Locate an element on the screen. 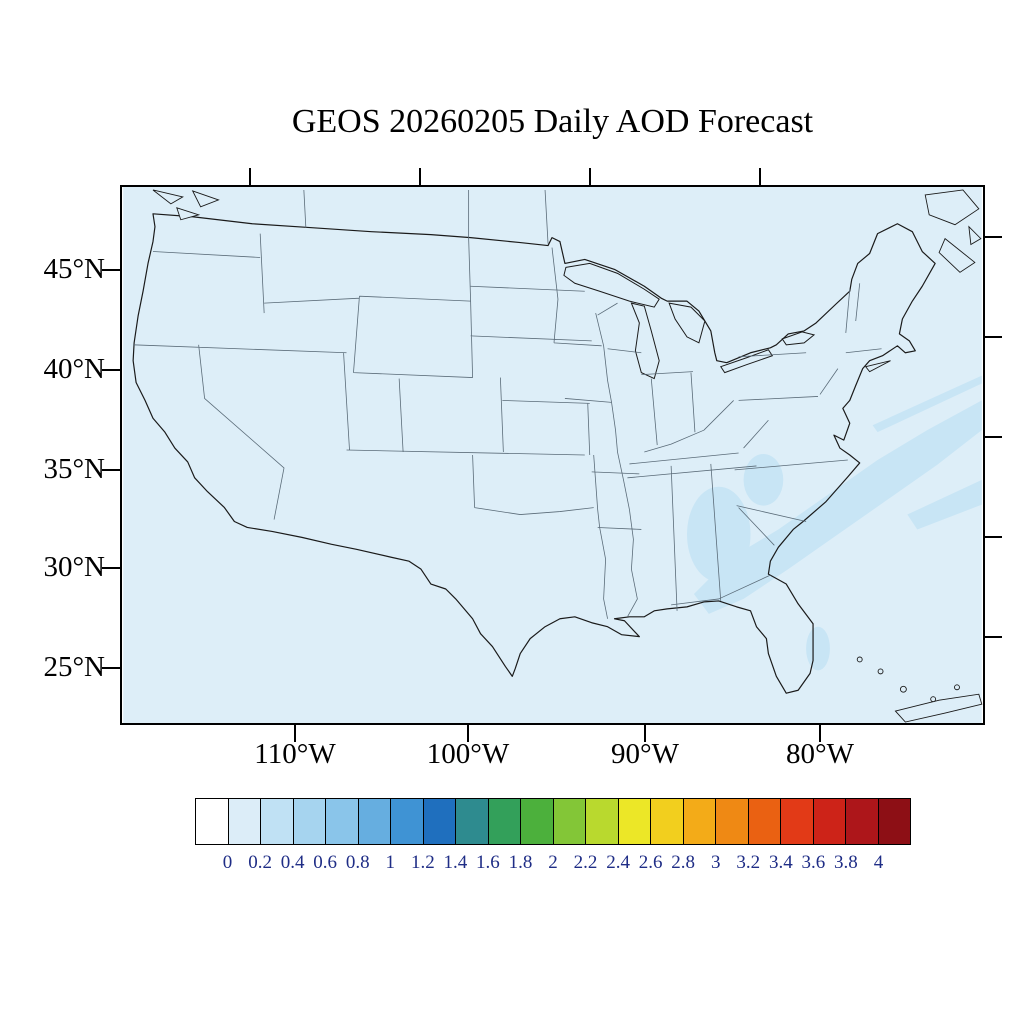 This screenshot has height=1024, width=1024. colorbar-tick-label: 1 is located at coordinates (390, 862).